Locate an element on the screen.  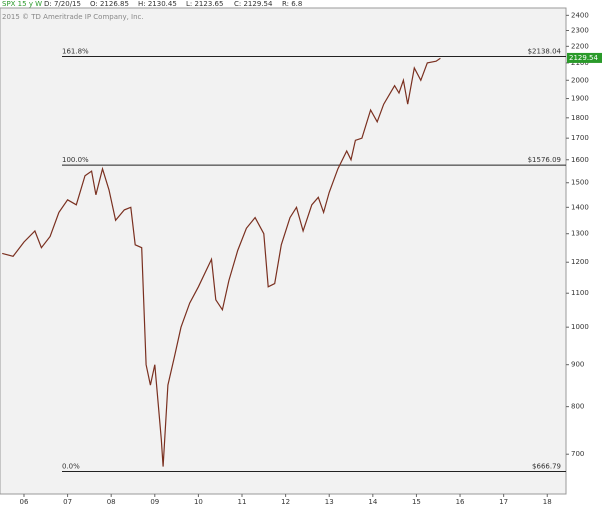
y-tick-label: 1700 is located at coordinates (580, 138).